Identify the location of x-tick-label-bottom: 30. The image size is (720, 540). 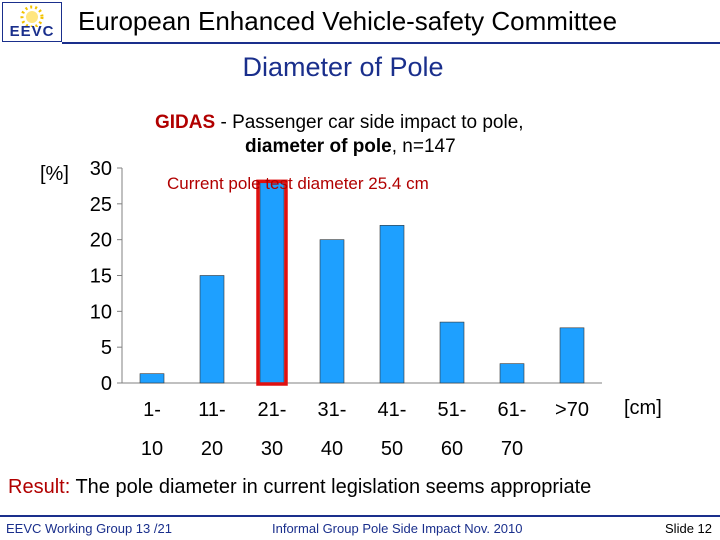
(272, 449).